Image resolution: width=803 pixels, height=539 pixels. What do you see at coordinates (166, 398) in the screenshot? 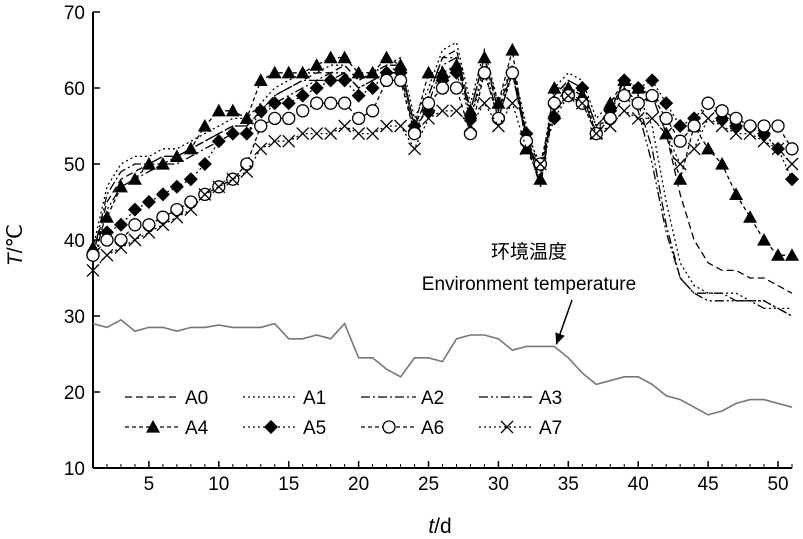
I see `legend-item-a0: A0` at bounding box center [166, 398].